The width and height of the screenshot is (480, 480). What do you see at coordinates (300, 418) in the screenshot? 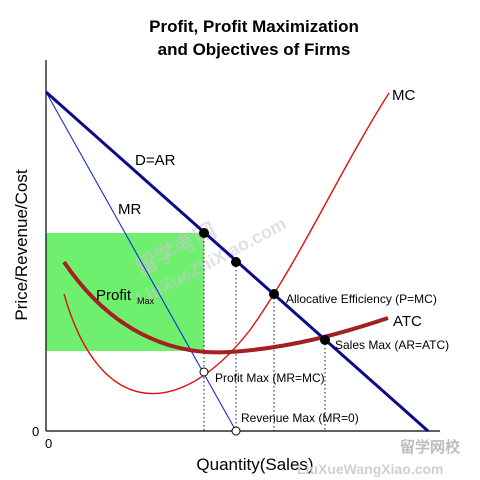
I see `label-revenue-max: Revenue Max (MR=0)` at bounding box center [300, 418].